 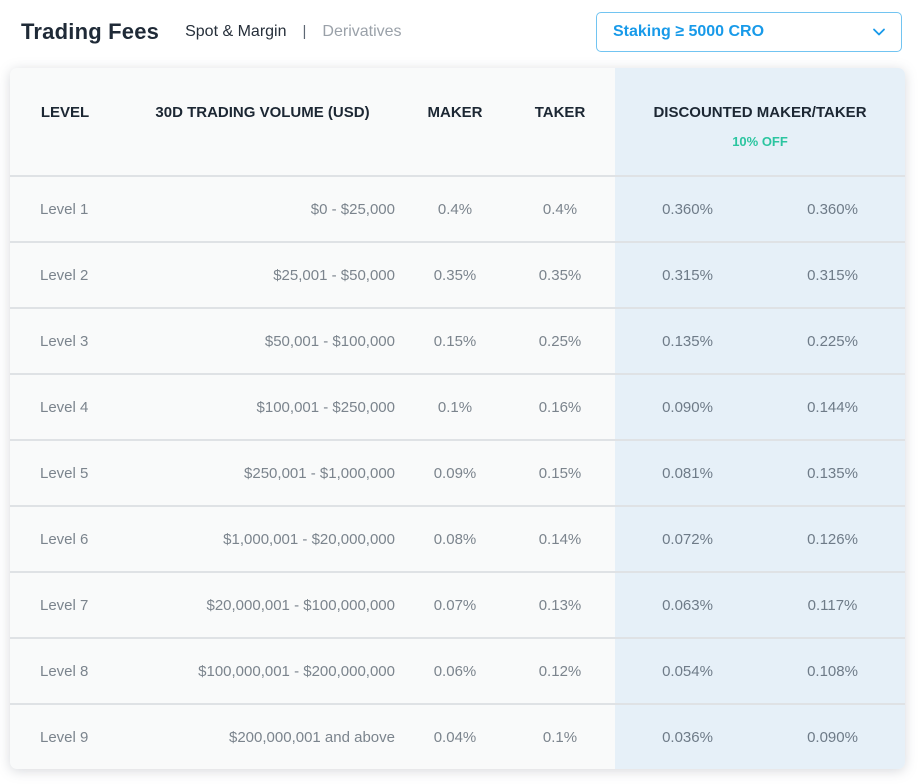 What do you see at coordinates (760, 112) in the screenshot?
I see `header-discounted-title: DISCOUNTED MAKER/TAKER` at bounding box center [760, 112].